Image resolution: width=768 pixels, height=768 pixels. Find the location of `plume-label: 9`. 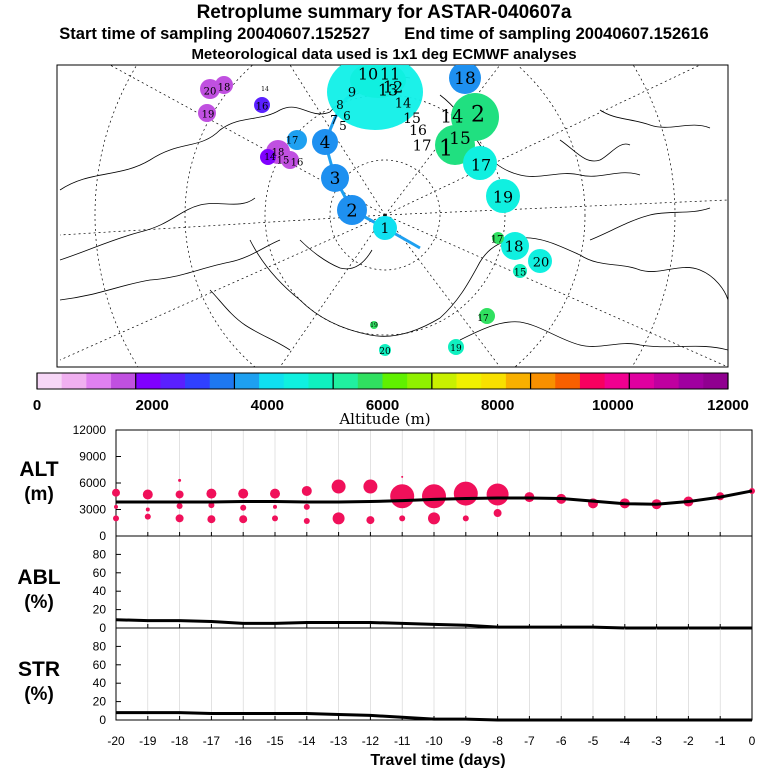

plume-label: 9 is located at coordinates (352, 93).